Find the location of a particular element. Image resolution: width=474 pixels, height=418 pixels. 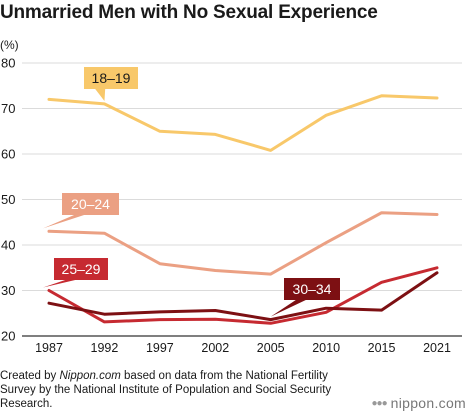

series-name-label: 30–34 is located at coordinates (312, 289).